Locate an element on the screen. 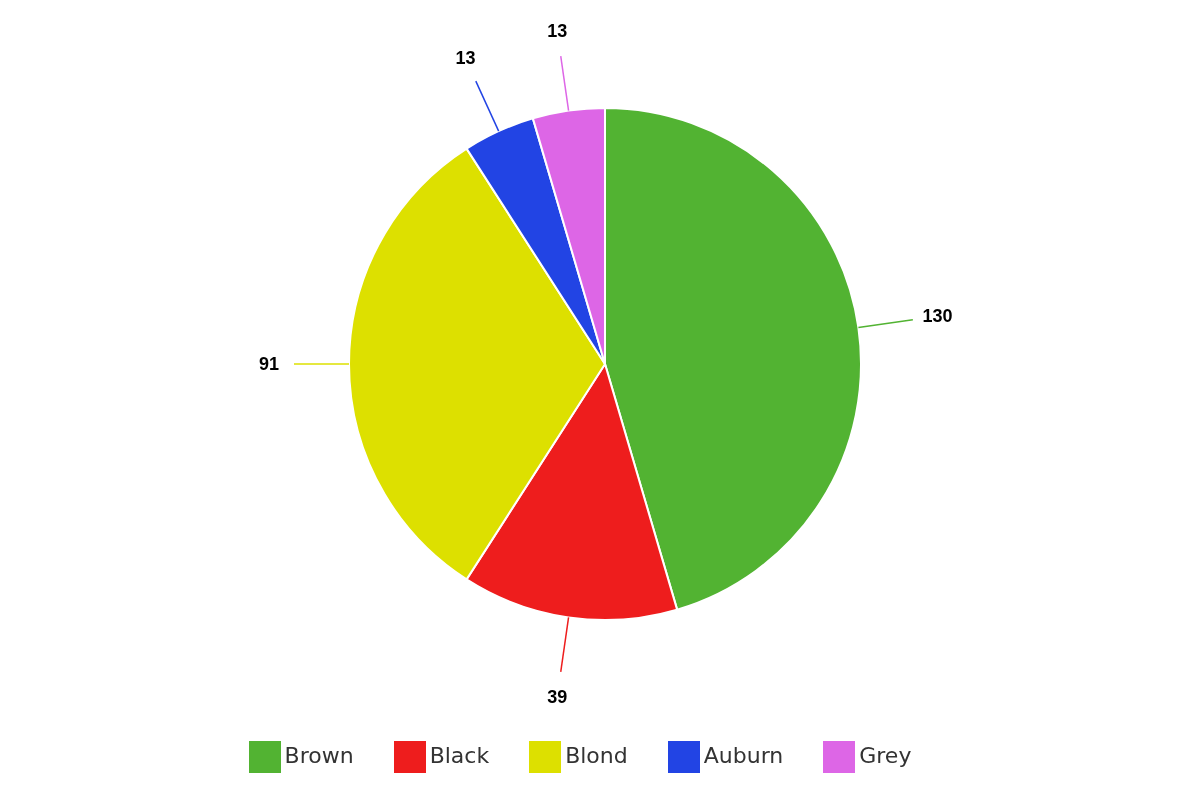  legend-label: Blond is located at coordinates (596, 755).